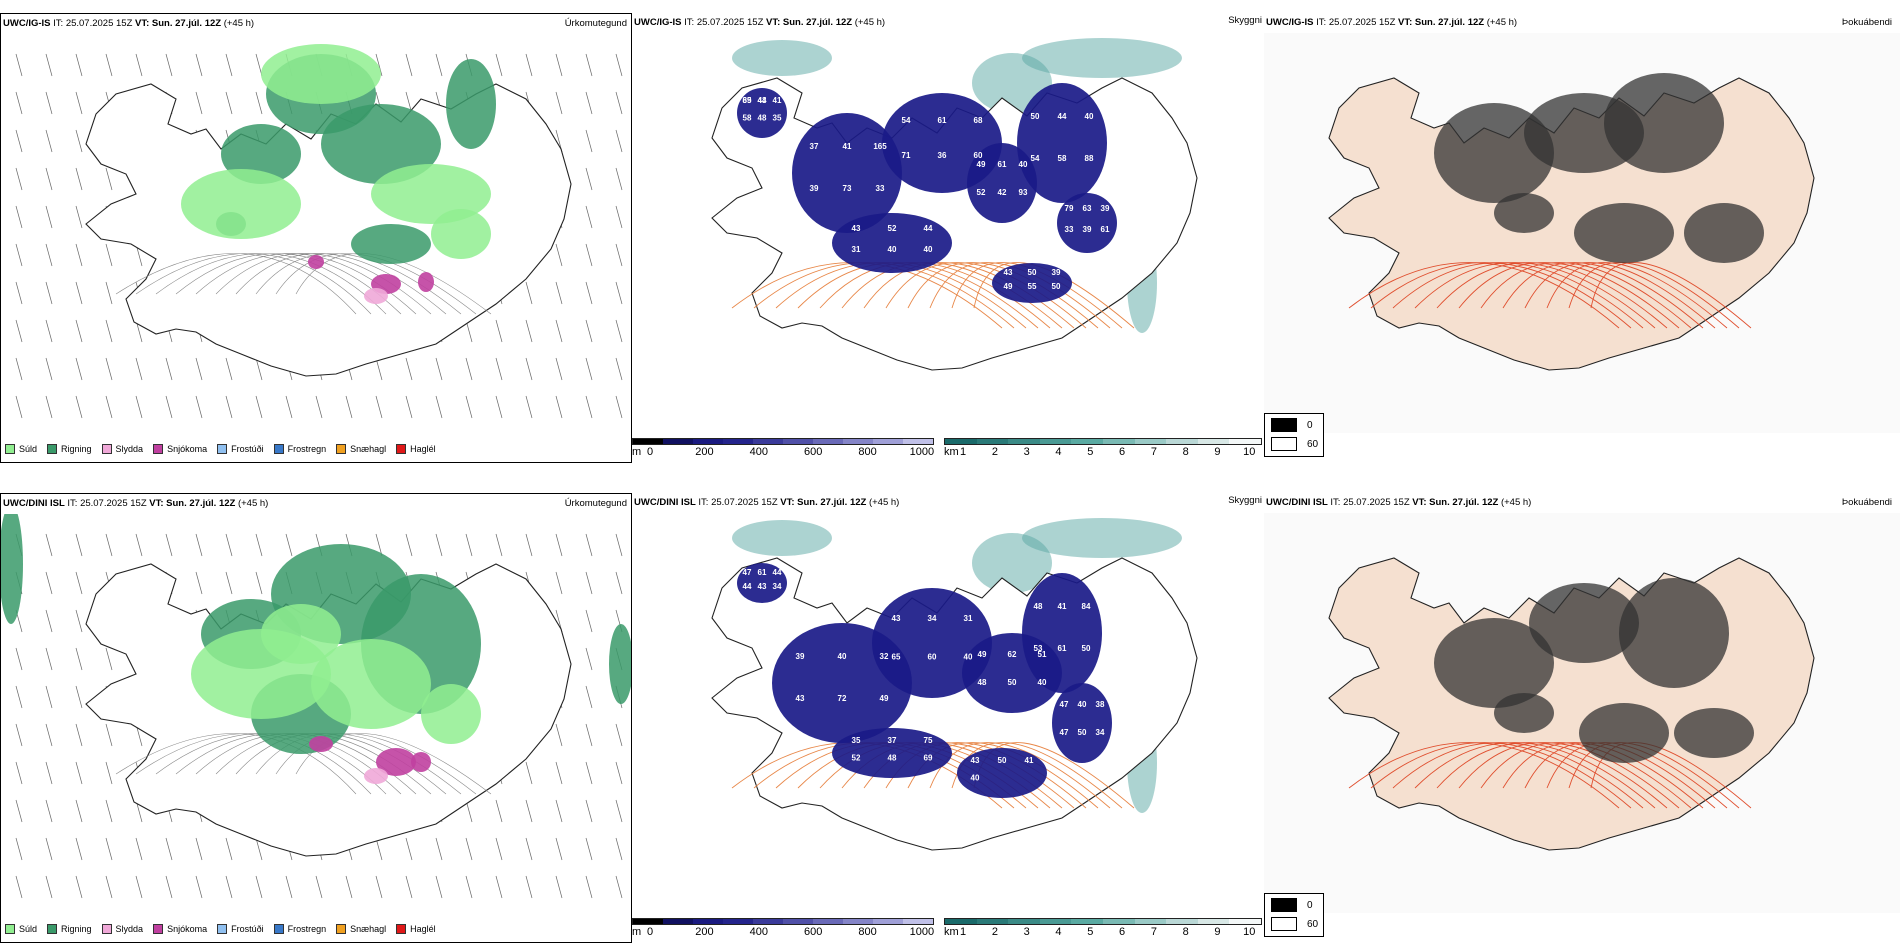 The image size is (1900, 950). What do you see at coordinates (381, 144) in the screenshot?
I see `rain-area` at bounding box center [381, 144].